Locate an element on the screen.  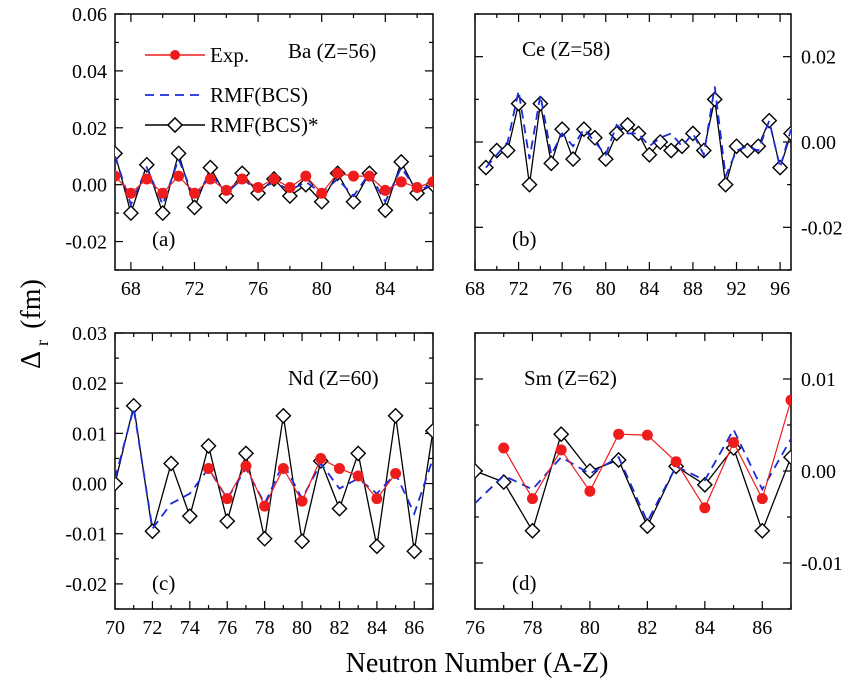
legend-label-rmf: RMF(BCS) is located at coordinates (259, 95).